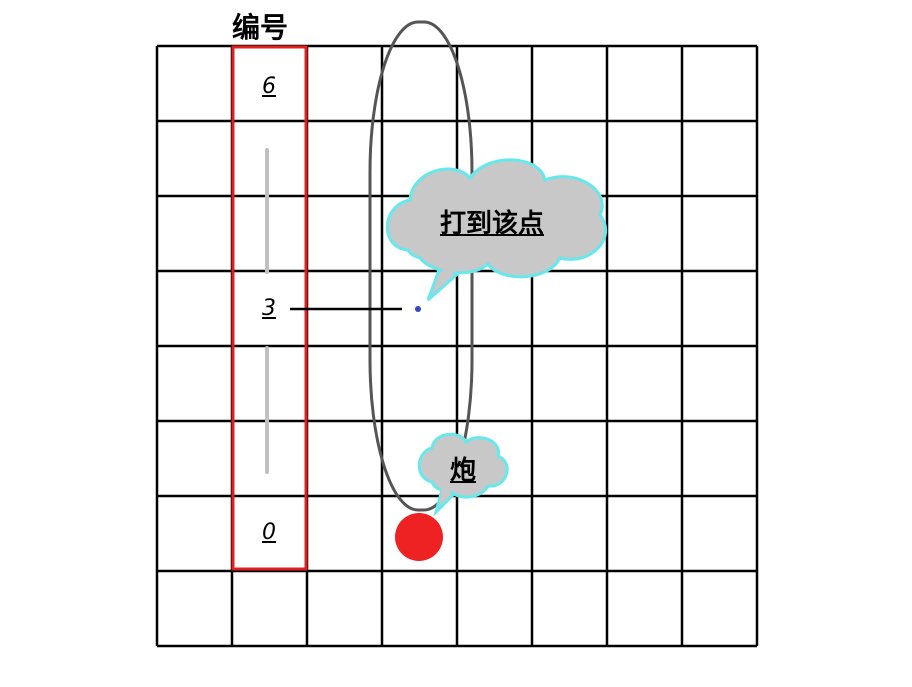  Describe the element at coordinates (419, 537) in the screenshot. I see `cannon-piece` at that location.